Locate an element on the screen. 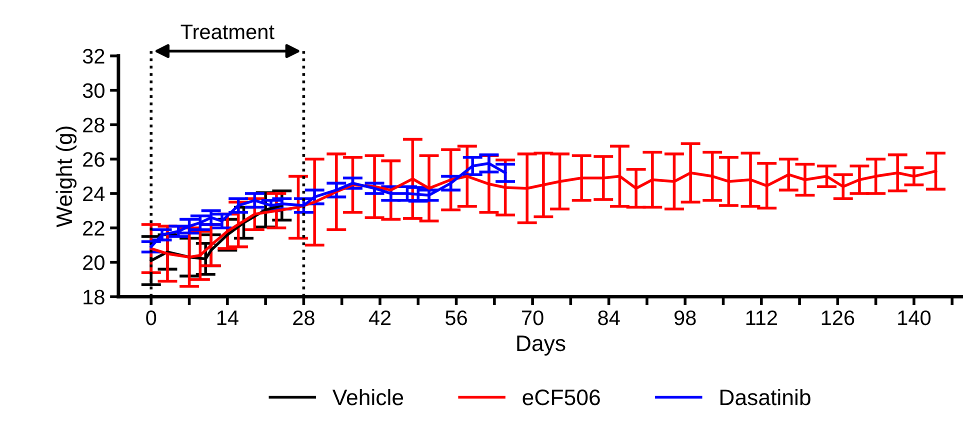 The width and height of the screenshot is (963, 430). x-tick-label: 0 is located at coordinates (151, 318).